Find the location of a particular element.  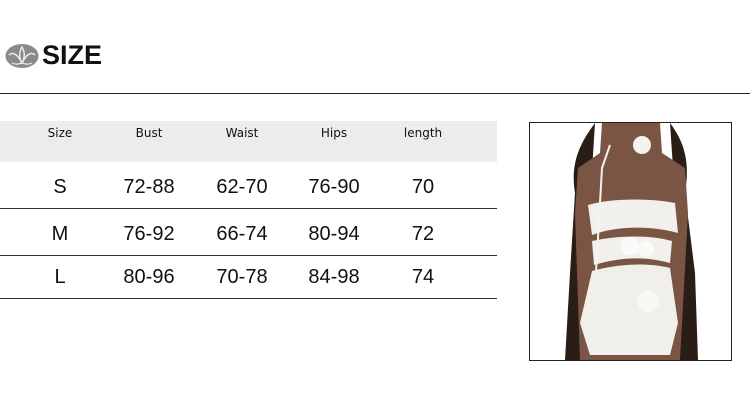

column-header-length: length is located at coordinates (423, 133).